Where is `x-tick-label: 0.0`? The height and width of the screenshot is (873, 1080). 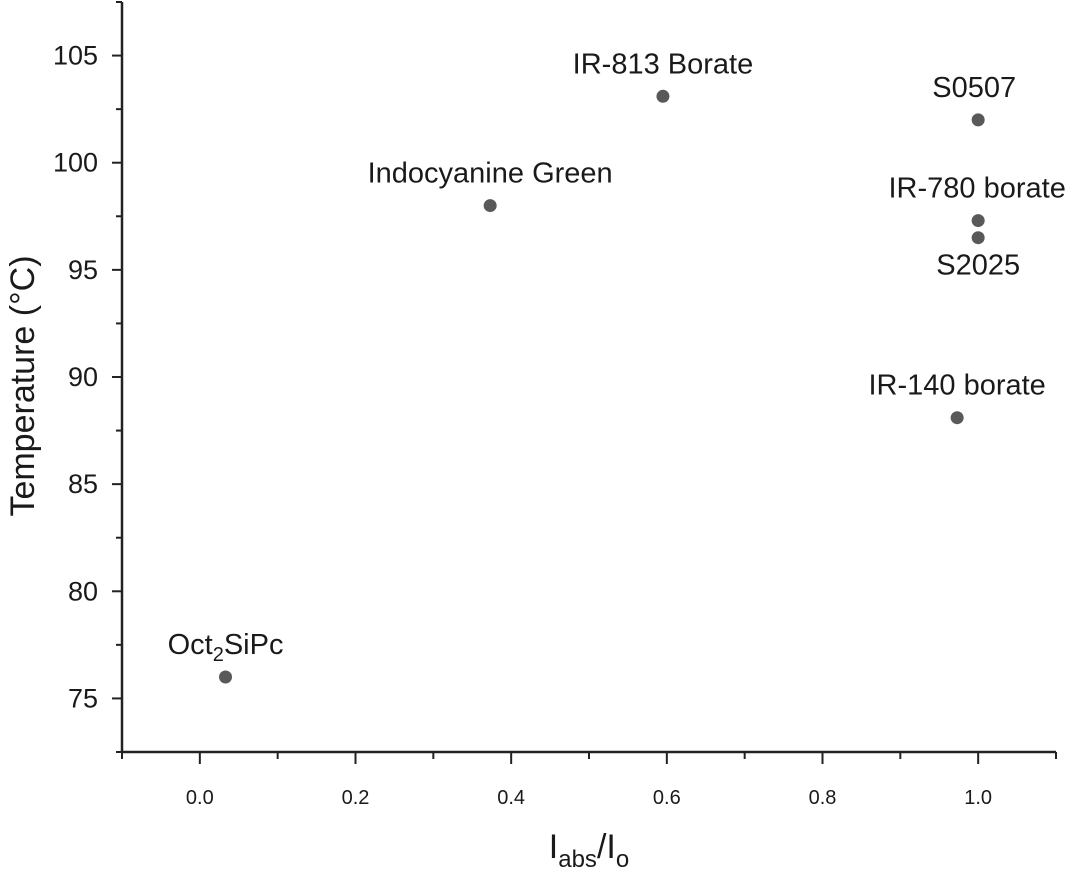
x-tick-label: 0.0 is located at coordinates (200, 798).